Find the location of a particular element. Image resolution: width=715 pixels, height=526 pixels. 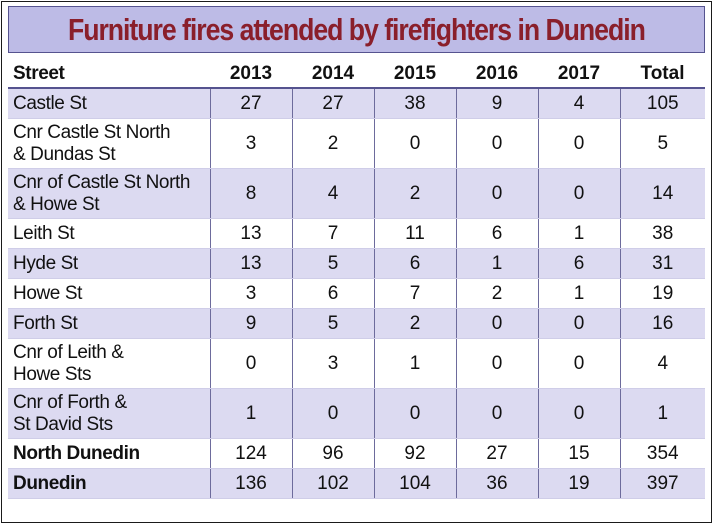

street-cell: Castle St is located at coordinates (109, 103).